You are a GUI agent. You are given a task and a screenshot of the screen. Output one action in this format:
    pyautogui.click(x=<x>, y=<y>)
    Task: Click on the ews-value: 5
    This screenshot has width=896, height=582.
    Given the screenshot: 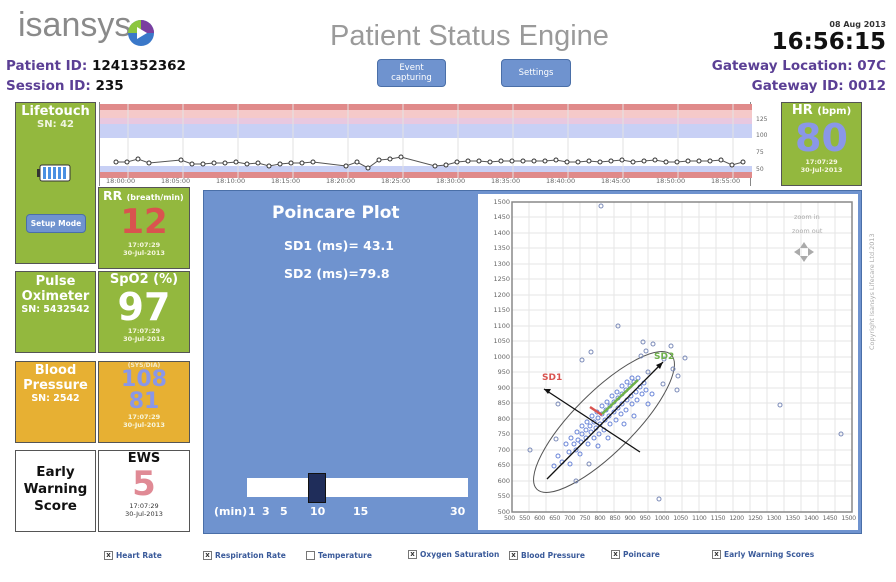 What is the action you would take?
    pyautogui.click(x=144, y=484)
    